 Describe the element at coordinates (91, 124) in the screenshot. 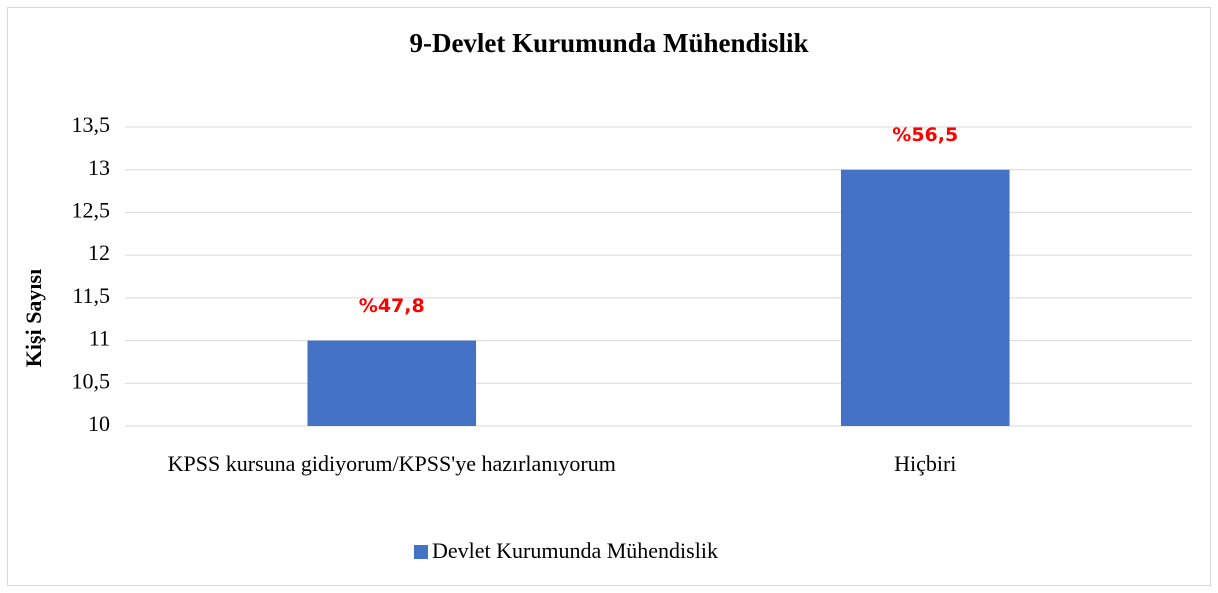

I see `y-tick-label: 13,5` at that location.